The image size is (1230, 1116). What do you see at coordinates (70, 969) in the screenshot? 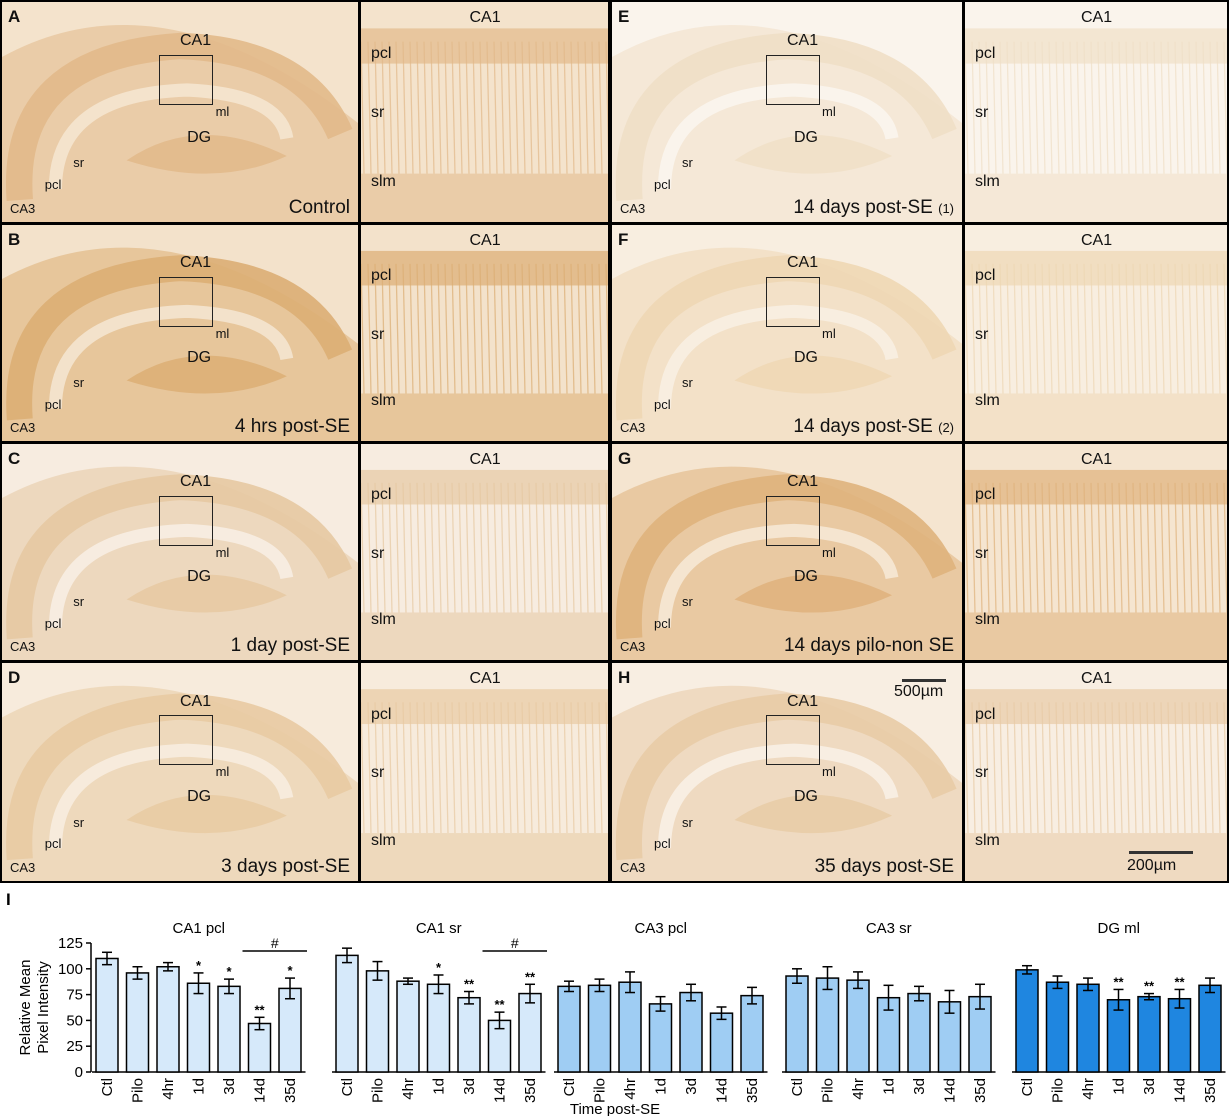
I see `y-tick-label: 100` at bounding box center [70, 969].